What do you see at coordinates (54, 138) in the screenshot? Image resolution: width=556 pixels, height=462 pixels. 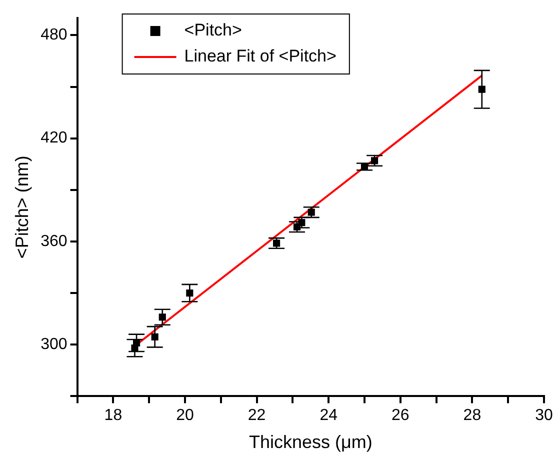 I see `y-tick-label: 420` at bounding box center [54, 138].